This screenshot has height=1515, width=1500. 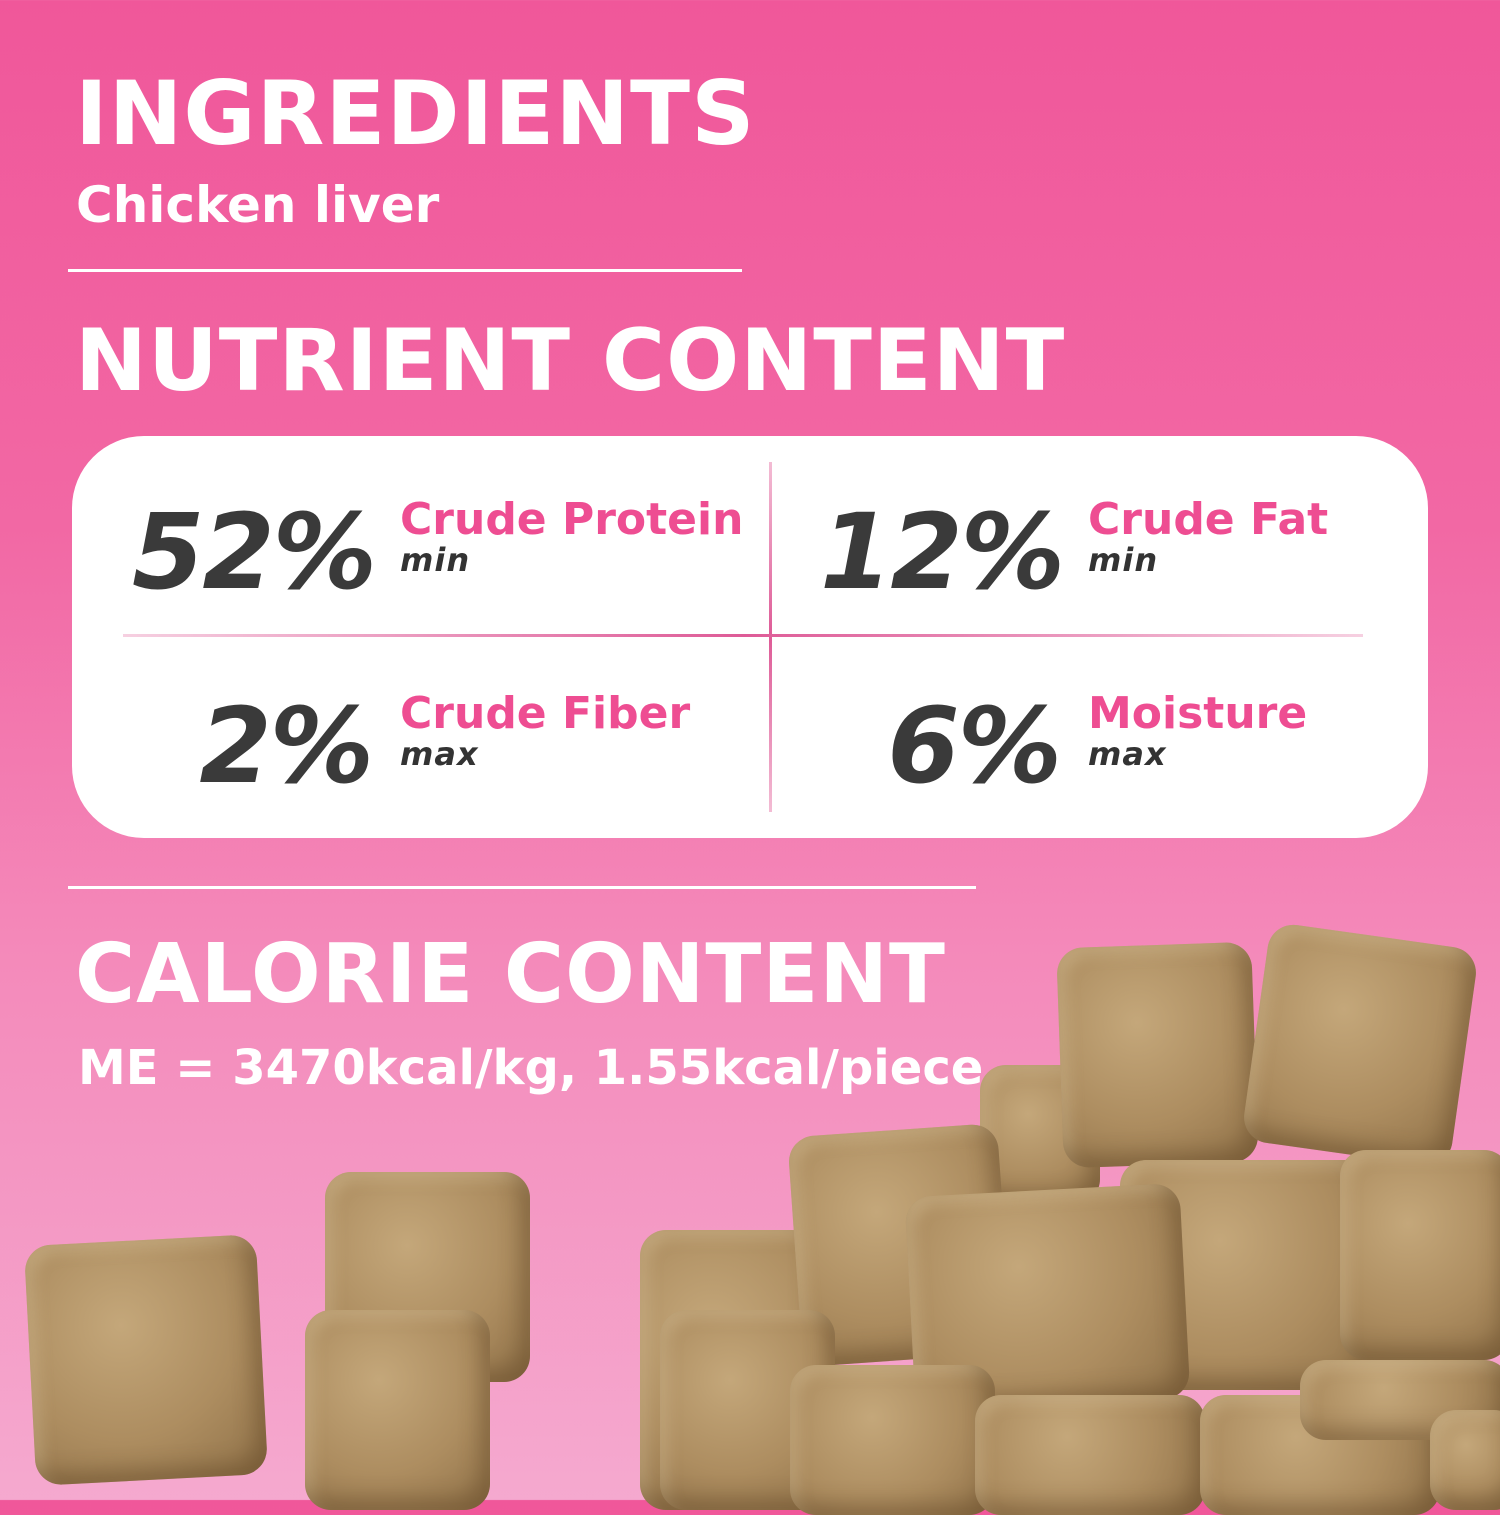 I want to click on nutrient-name: Crude Fiber, so click(x=545, y=713).